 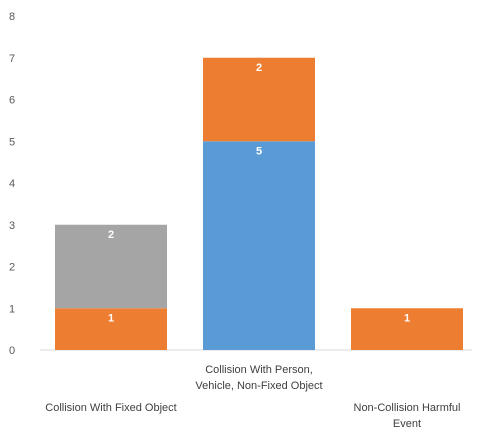 I want to click on category-label: Collision With Fixed Object, so click(x=110, y=408).